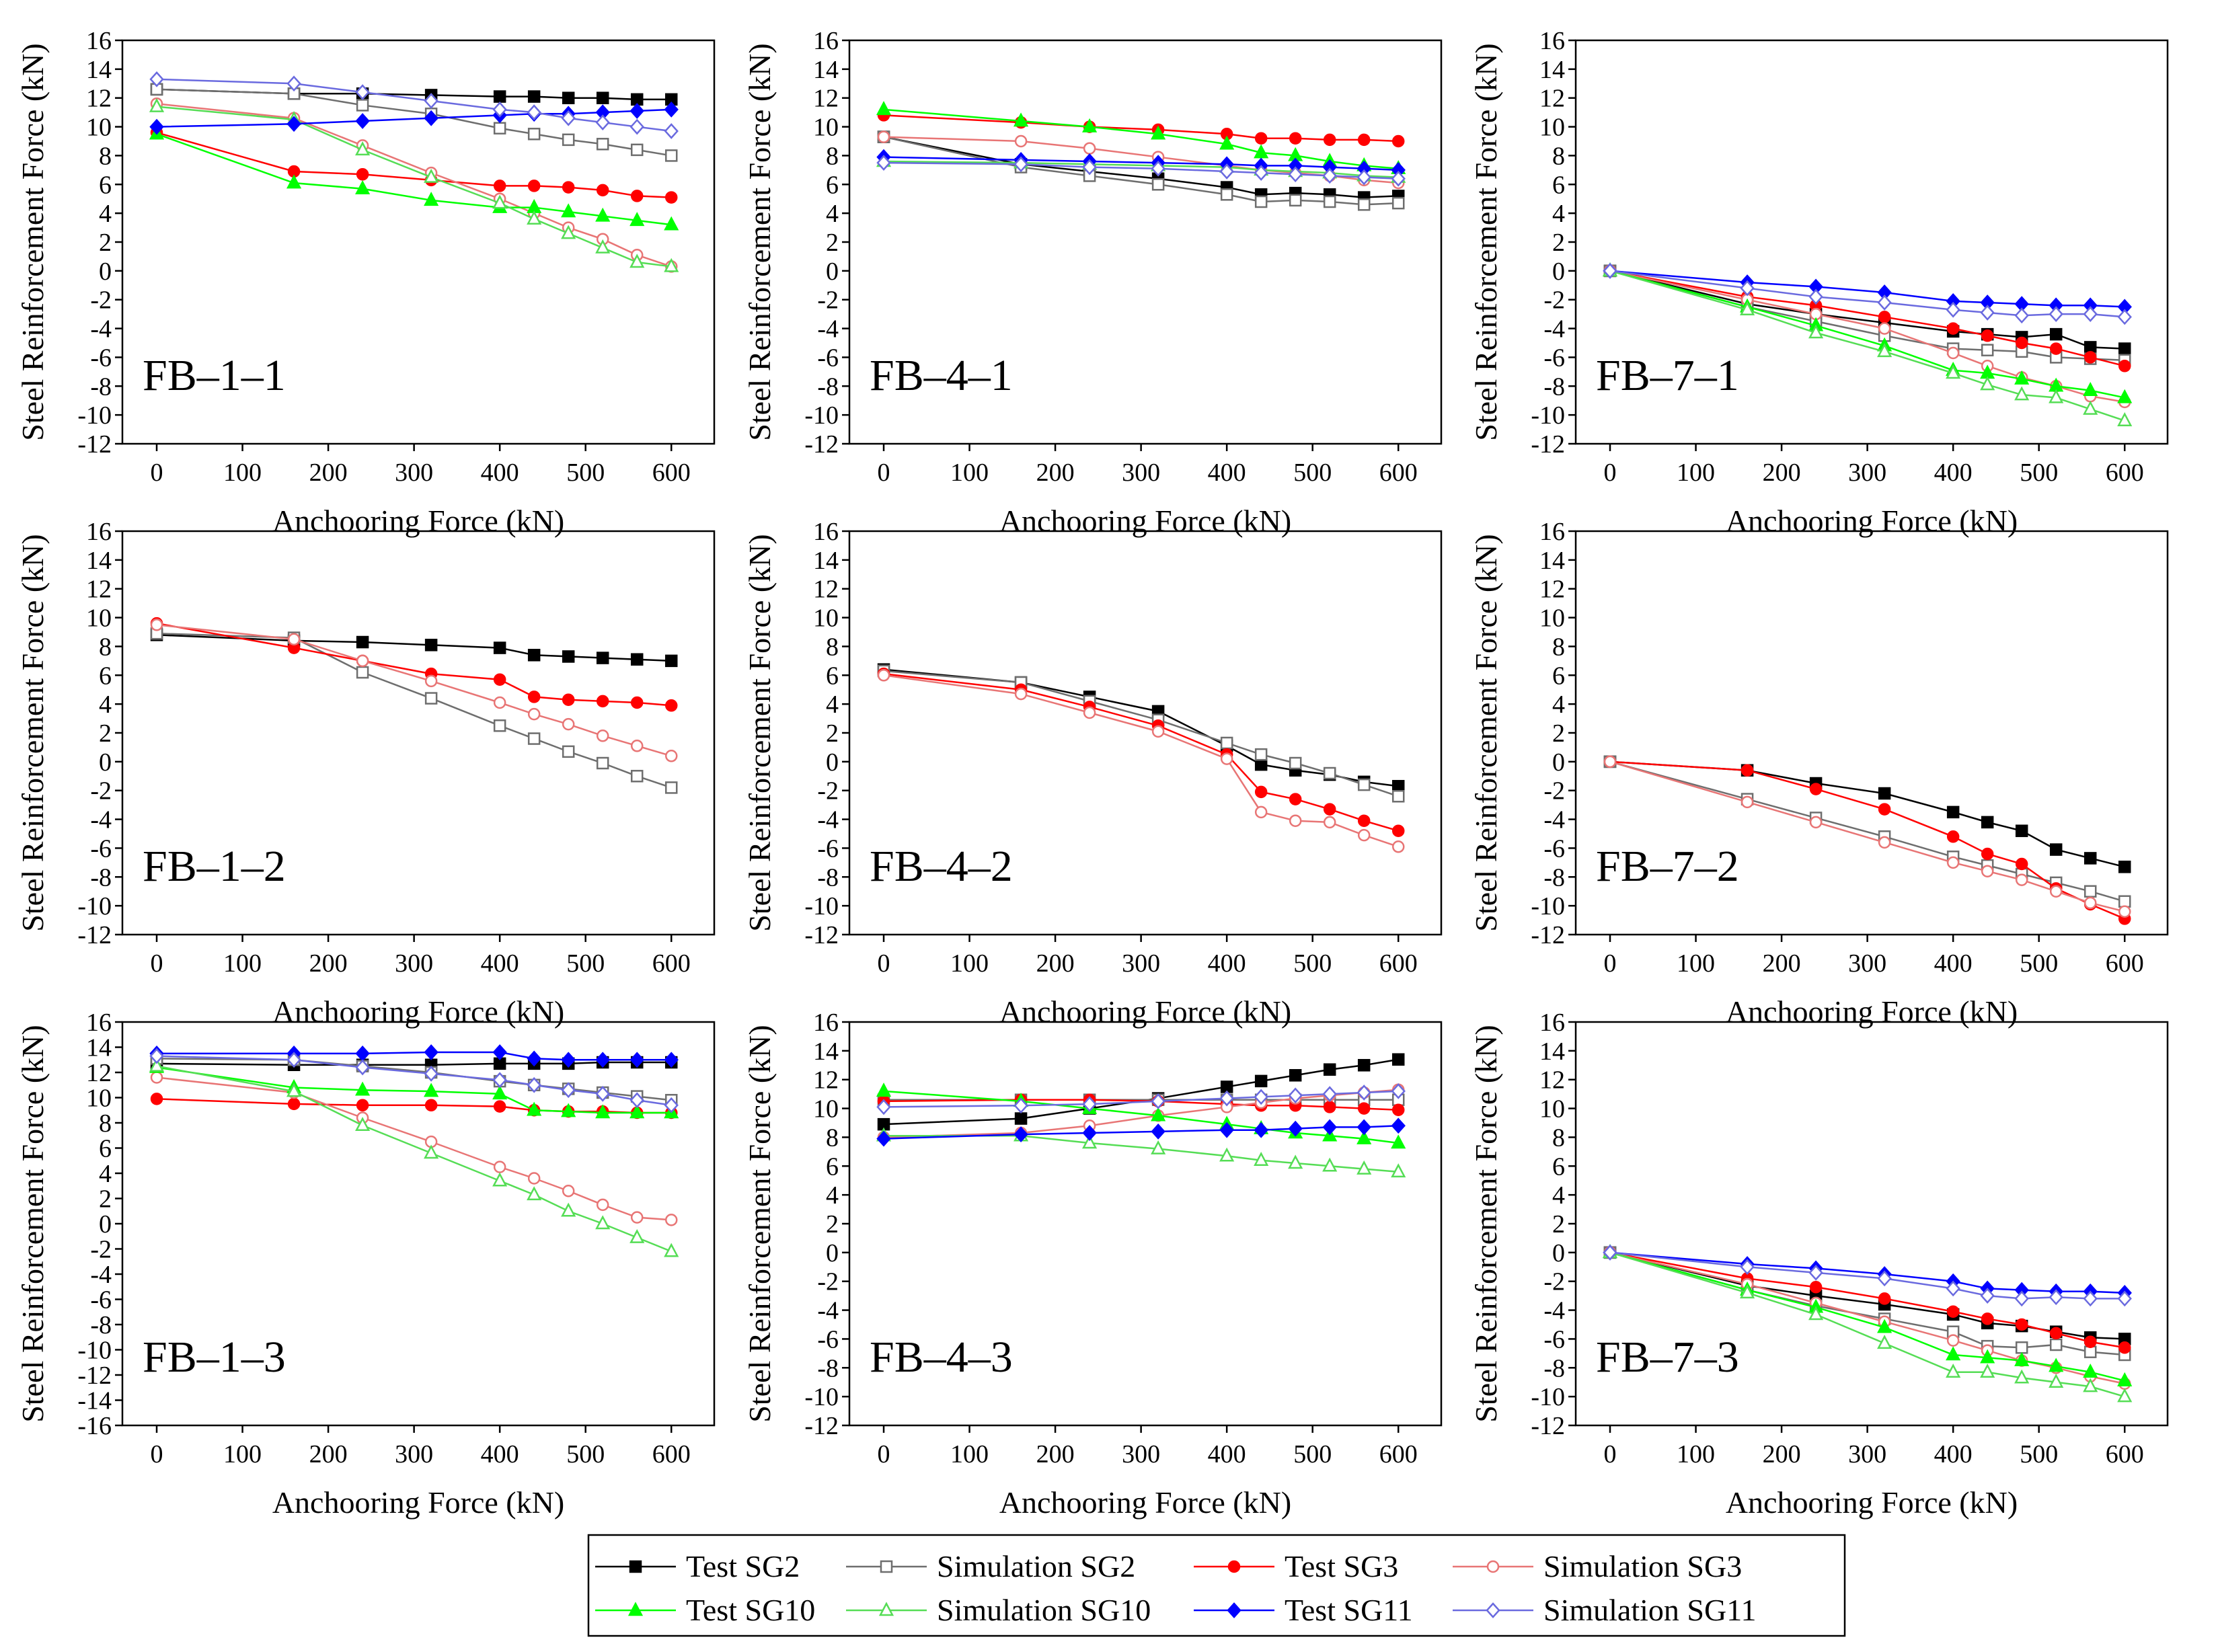  What do you see at coordinates (1668, 375) in the screenshot?
I see `panel-label: FB–7–1` at bounding box center [1668, 375].